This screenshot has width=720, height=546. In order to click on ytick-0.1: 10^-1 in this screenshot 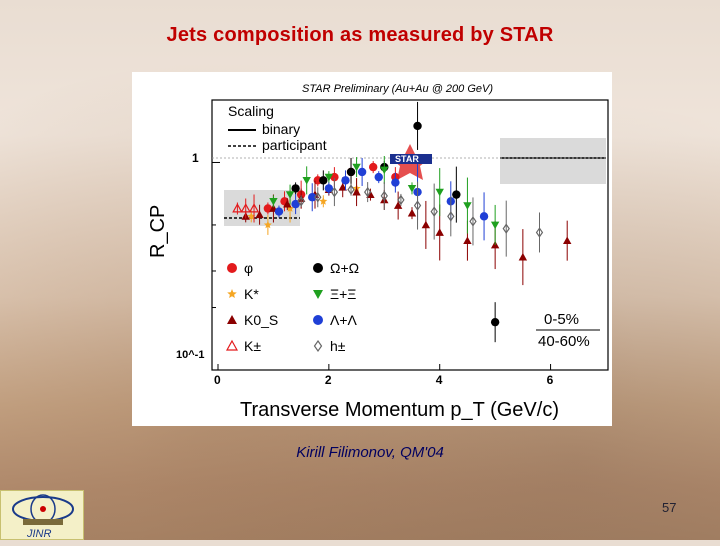, I will do `click(190, 355)`.